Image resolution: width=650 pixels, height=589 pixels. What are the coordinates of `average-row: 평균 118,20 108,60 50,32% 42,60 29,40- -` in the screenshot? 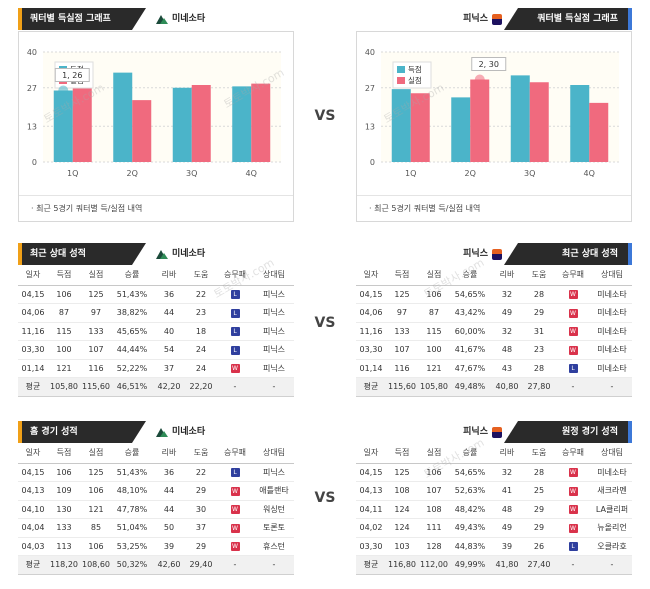 It's located at (156, 565).